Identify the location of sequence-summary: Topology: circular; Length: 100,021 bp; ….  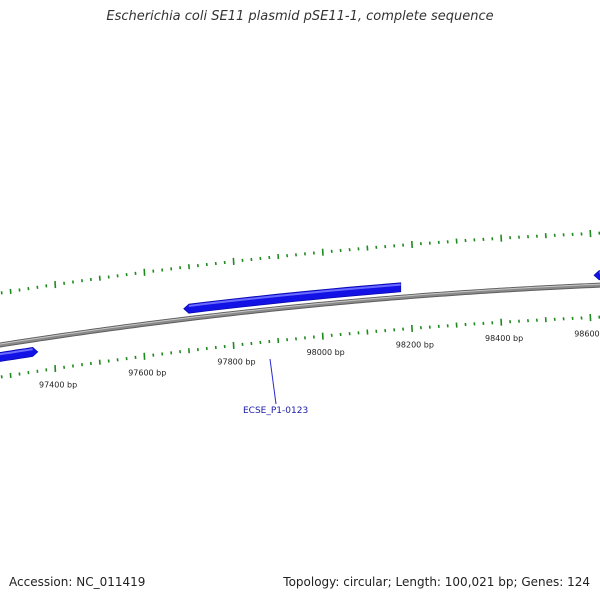
(436, 582).